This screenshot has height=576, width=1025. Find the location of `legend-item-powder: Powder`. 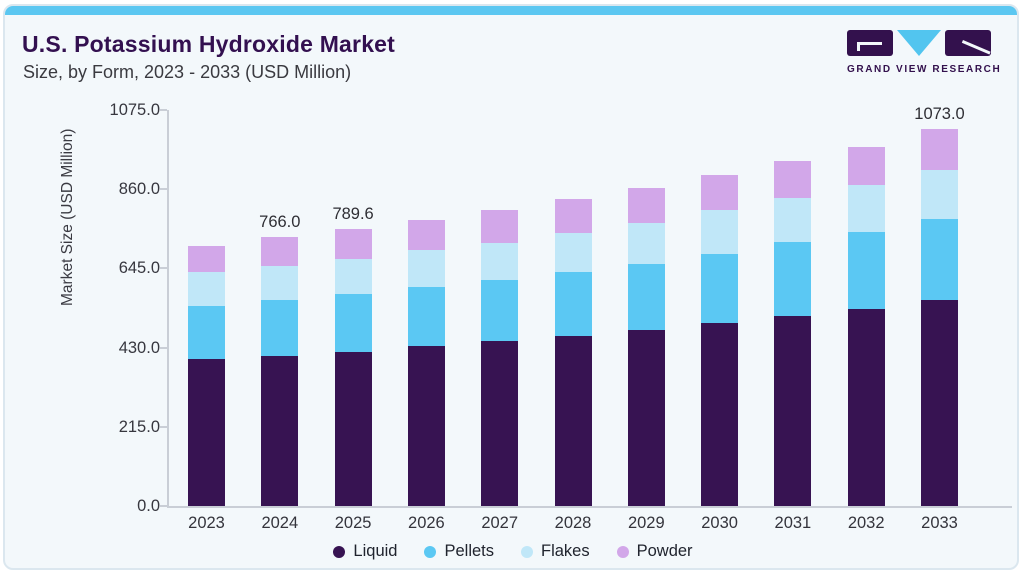

legend-item-powder: Powder is located at coordinates (654, 551).